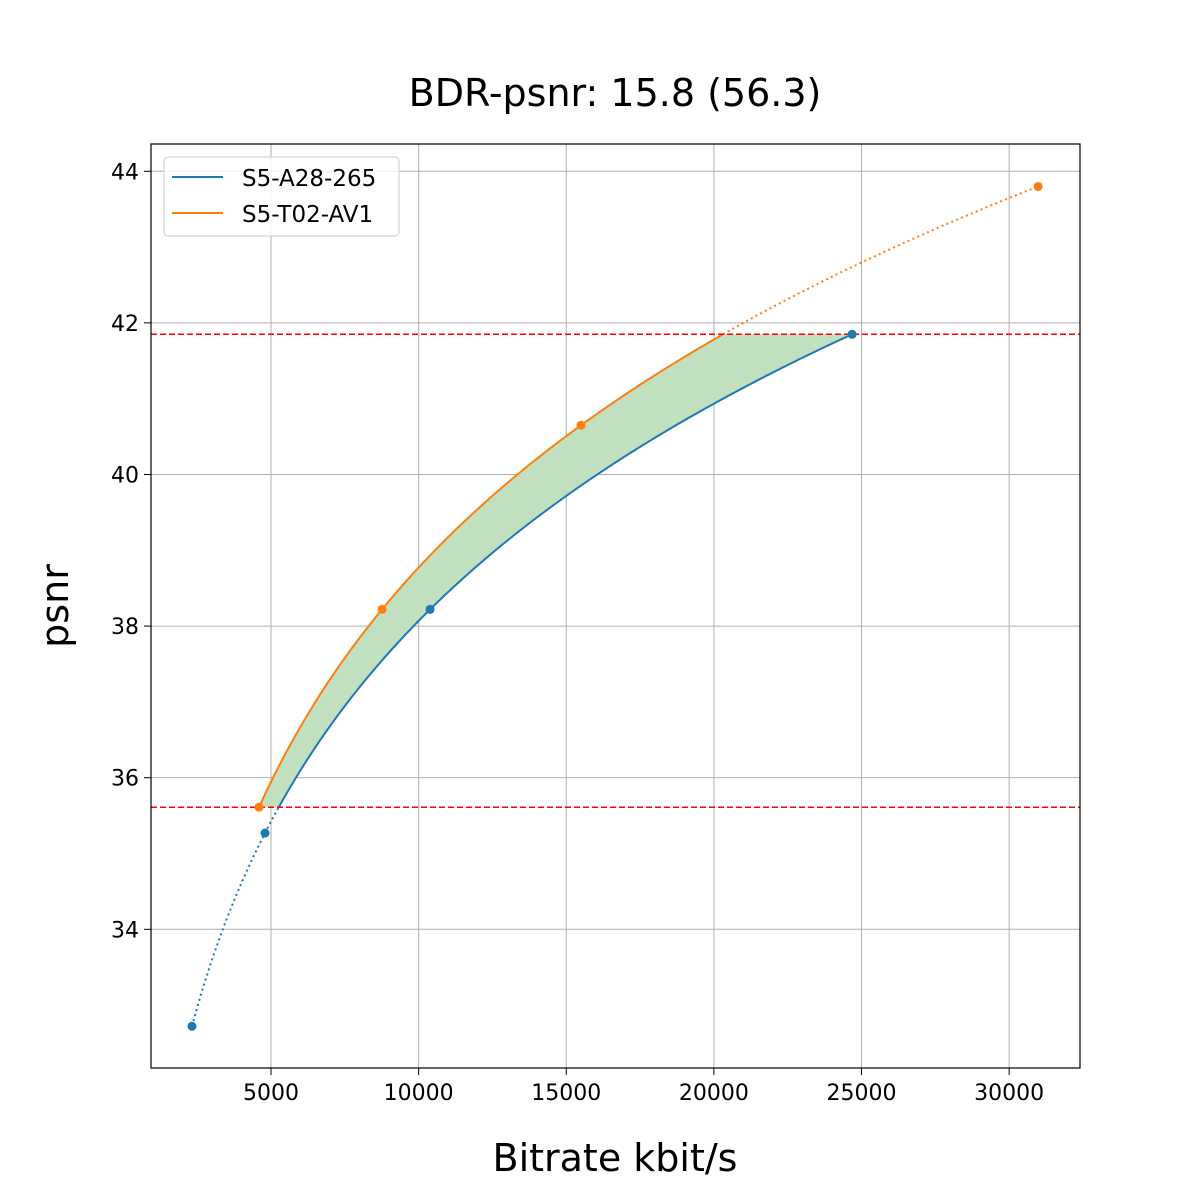  What do you see at coordinates (271, 1093) in the screenshot?
I see `x-tick-label: 5000` at bounding box center [271, 1093].